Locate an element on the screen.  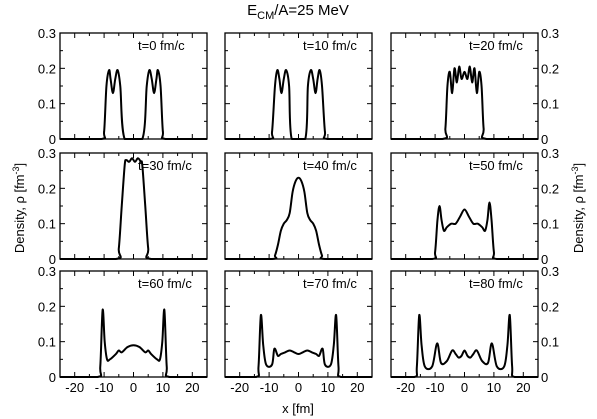
panel-time-label: t=20 fm/c is located at coordinates (496, 45).